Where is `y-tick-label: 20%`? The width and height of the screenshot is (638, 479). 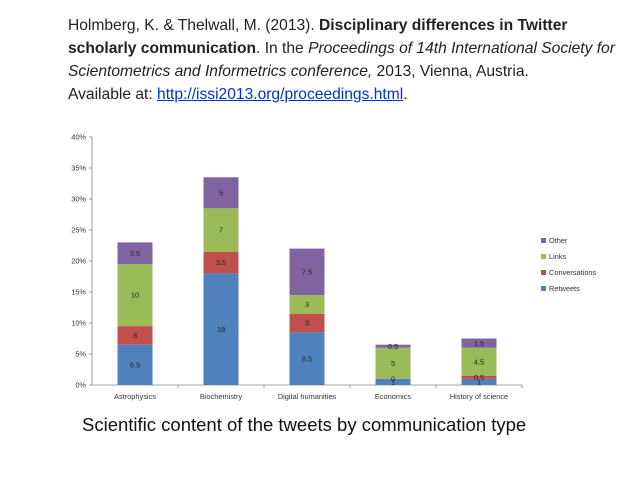 y-tick-label: 20% is located at coordinates (78, 261).